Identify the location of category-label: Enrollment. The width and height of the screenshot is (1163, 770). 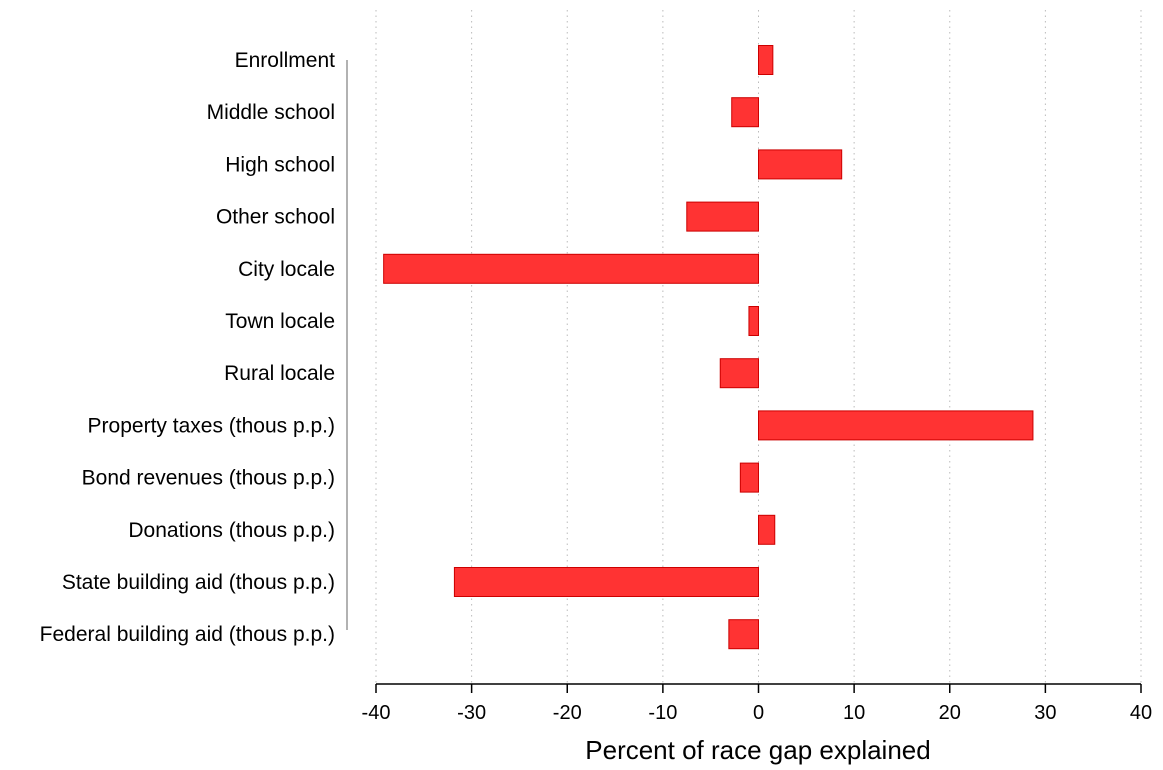
(285, 60).